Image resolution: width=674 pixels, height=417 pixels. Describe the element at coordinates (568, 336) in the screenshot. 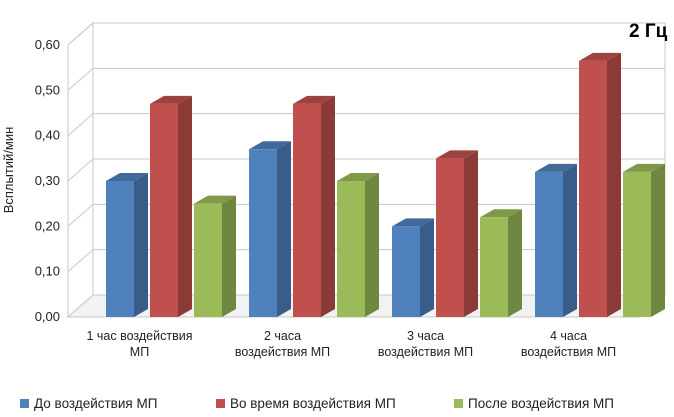

I see `category-label-line: 4 часа` at that location.